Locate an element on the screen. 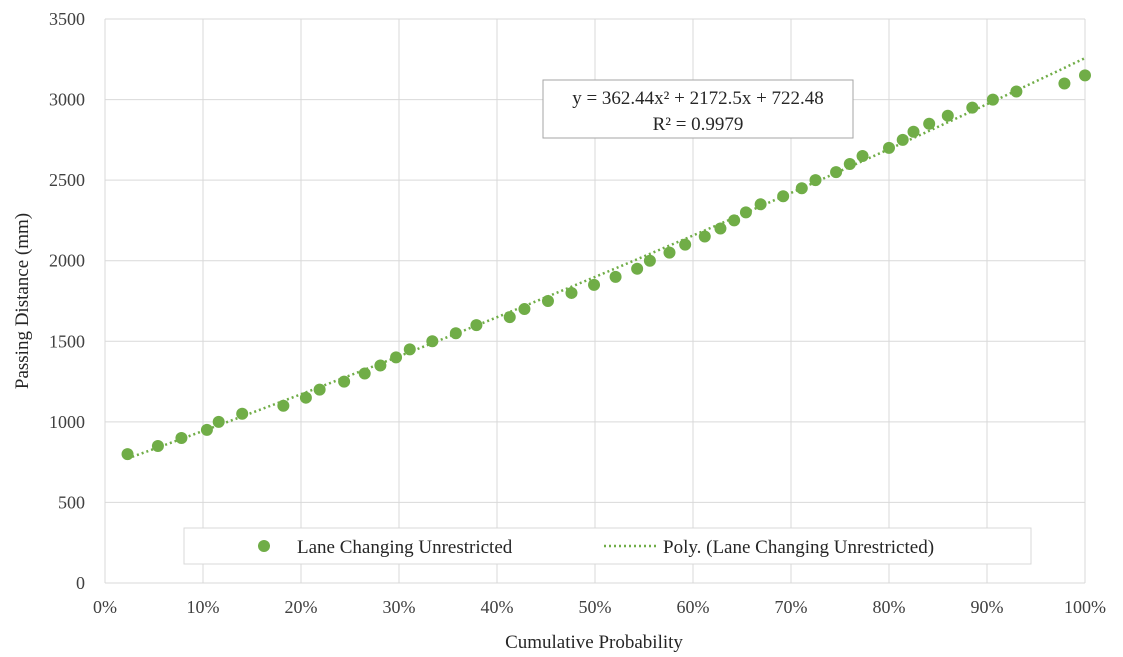  x-axis-title: Cumulative Probability is located at coordinates (594, 642).